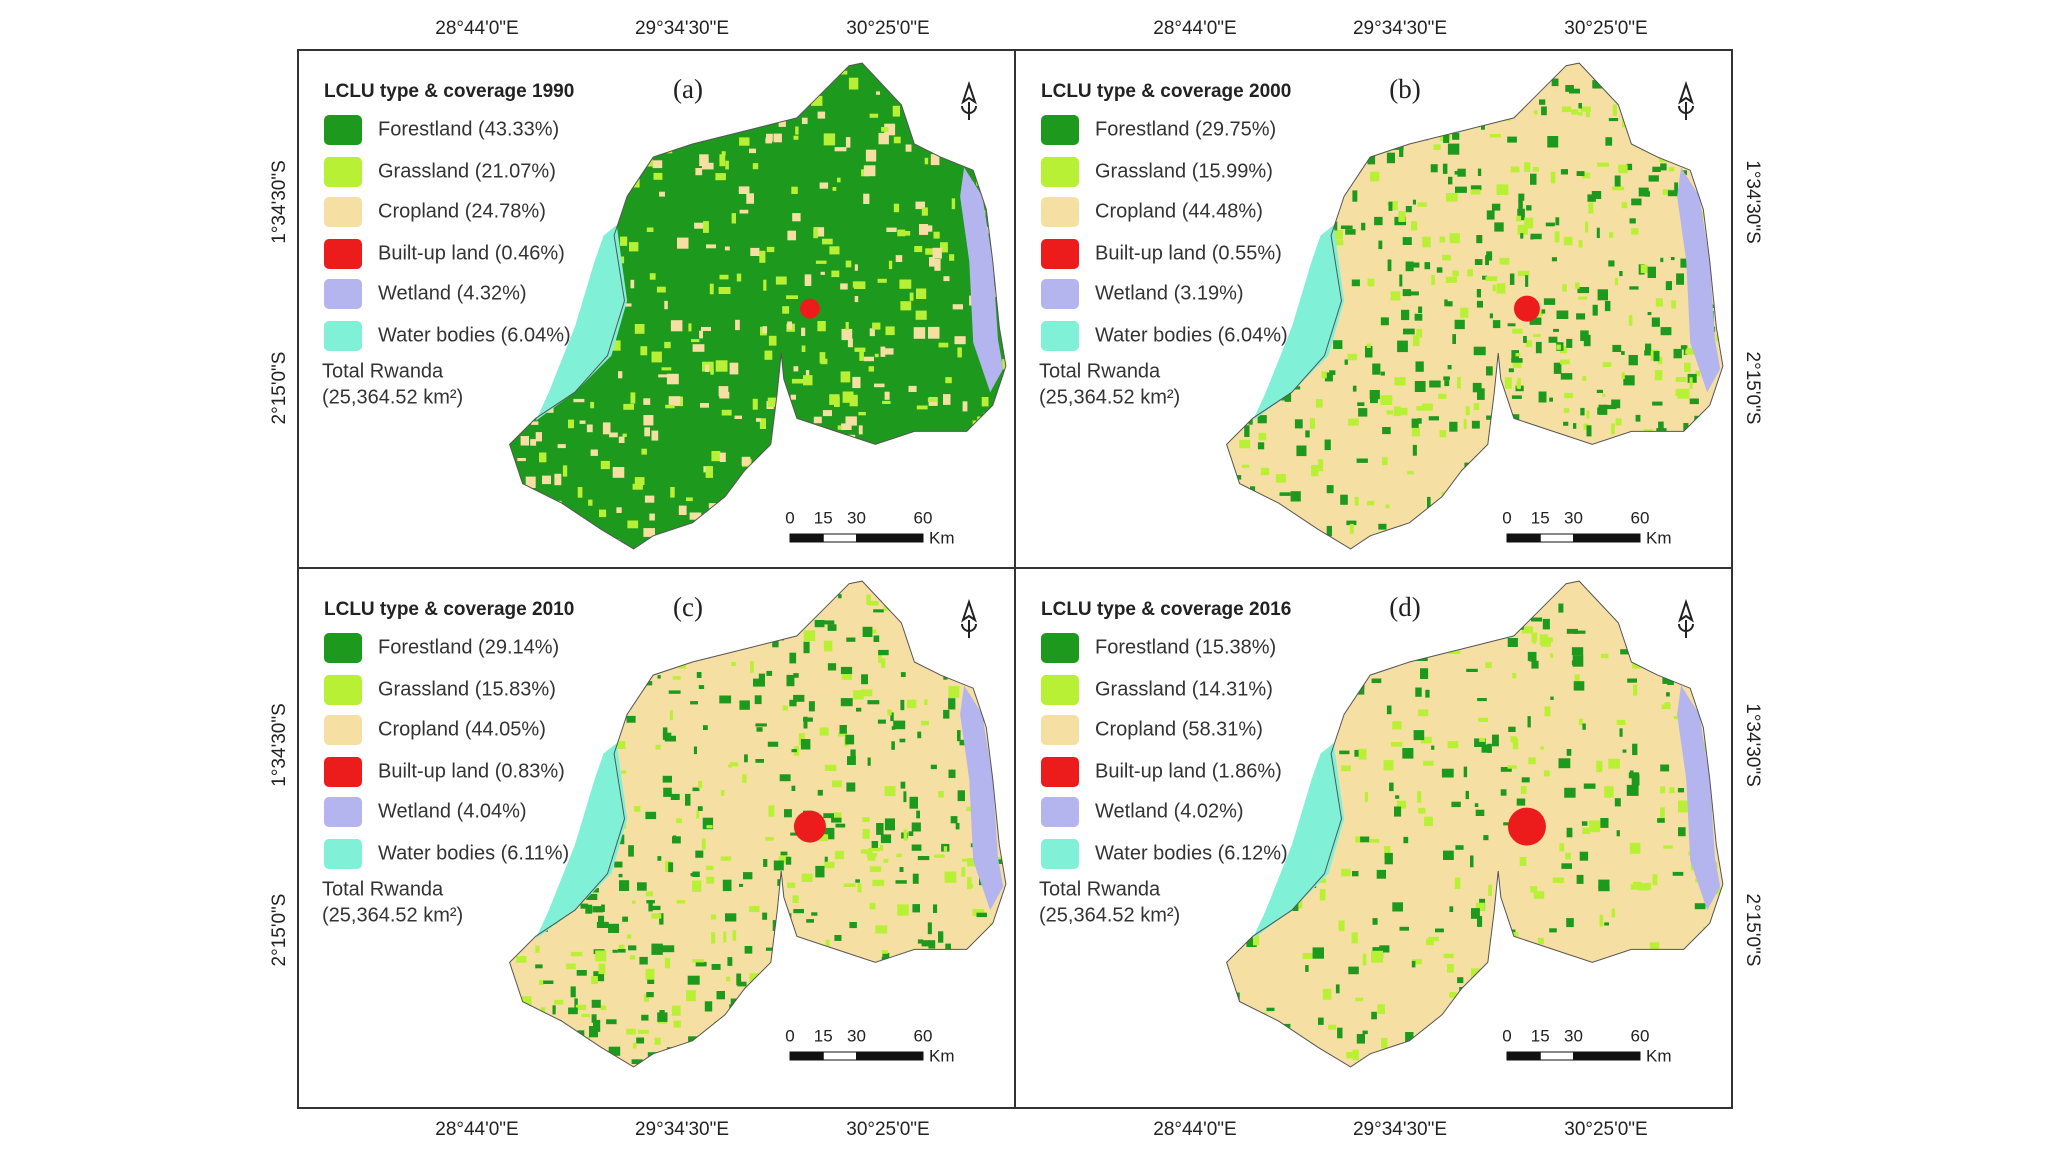  What do you see at coordinates (1298, 323) in the screenshot?
I see `lake-kivu` at bounding box center [1298, 323].